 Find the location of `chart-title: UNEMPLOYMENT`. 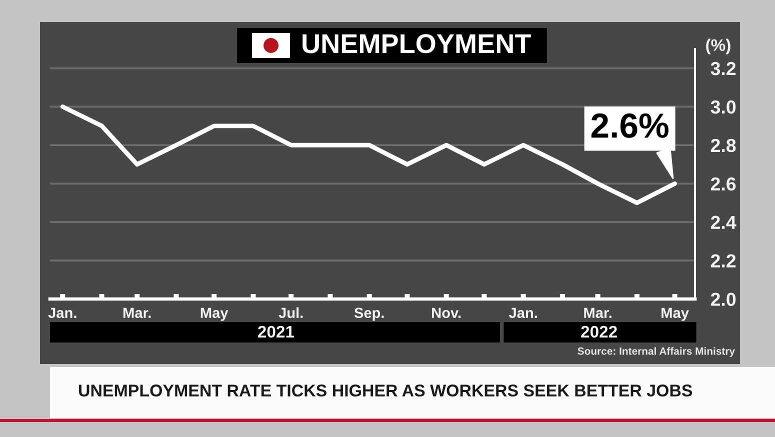

chart-title: UNEMPLOYMENT is located at coordinates (416, 44).